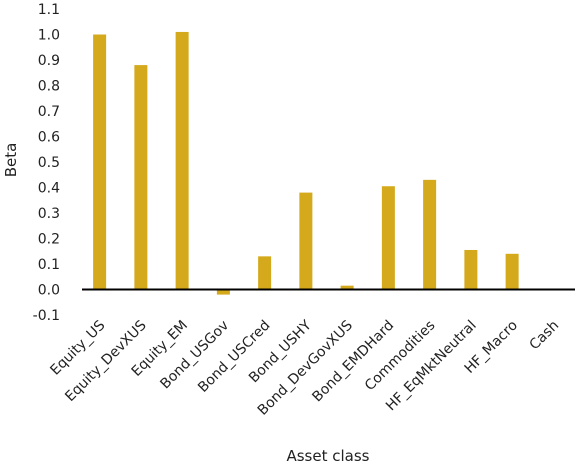  I want to click on y-tick-label: 0.5, so click(49, 163).